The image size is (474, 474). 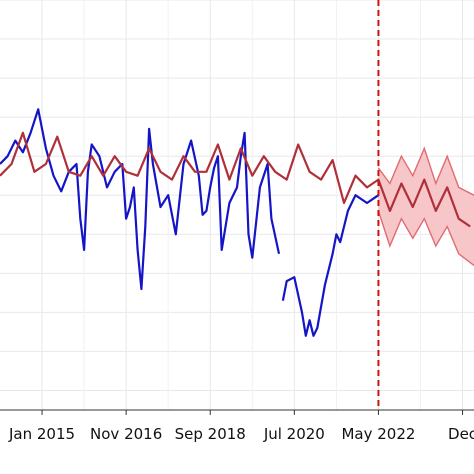 I want to click on x-tick-label: Jan 2015, so click(x=41, y=434).